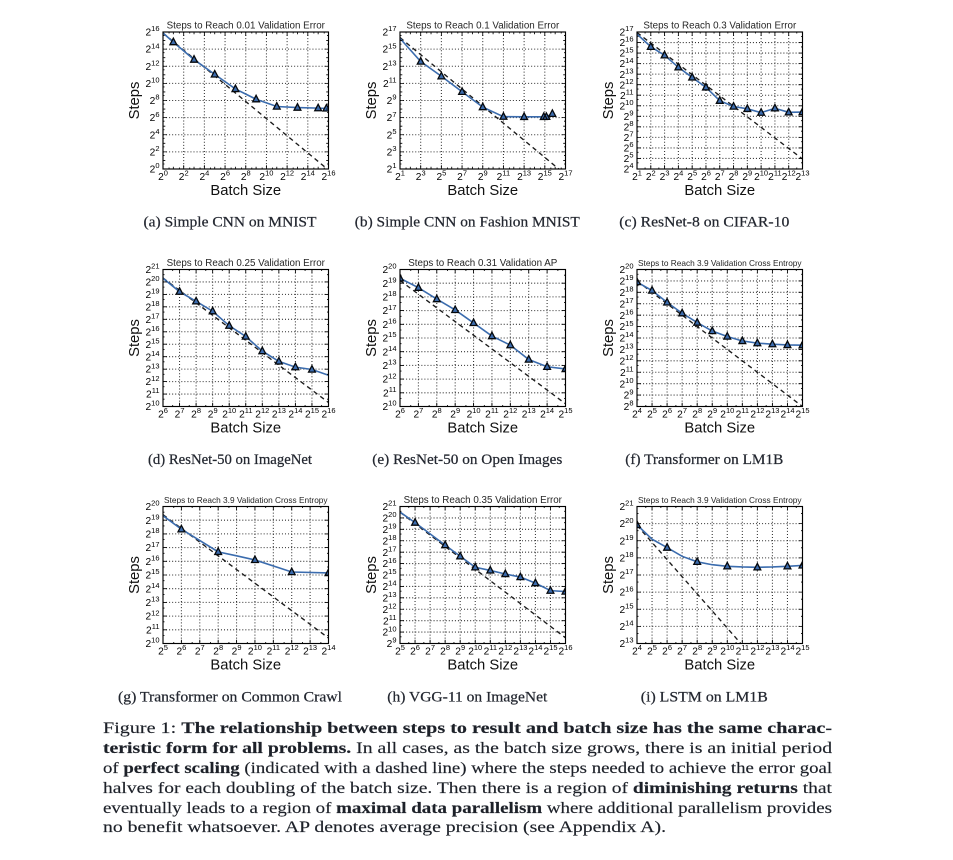  Describe the element at coordinates (720, 26) in the screenshot. I see `svg-text:Steps to Reach 0.3 Validation: Steps to Reach 0.3 Validation Error` at that location.